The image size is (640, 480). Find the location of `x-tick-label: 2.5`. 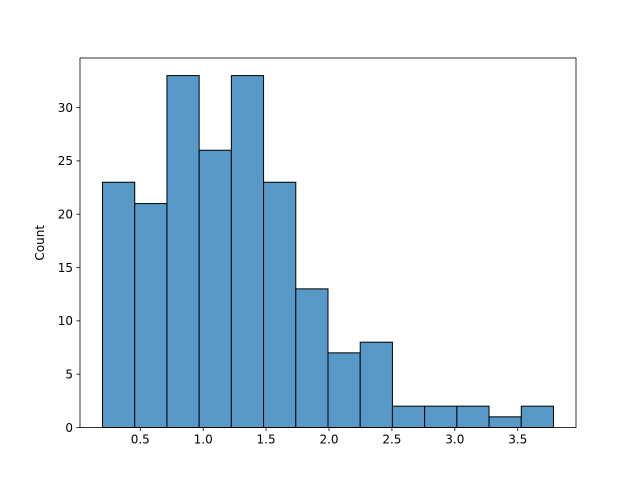

x-tick-label: 2.5 is located at coordinates (391, 440).